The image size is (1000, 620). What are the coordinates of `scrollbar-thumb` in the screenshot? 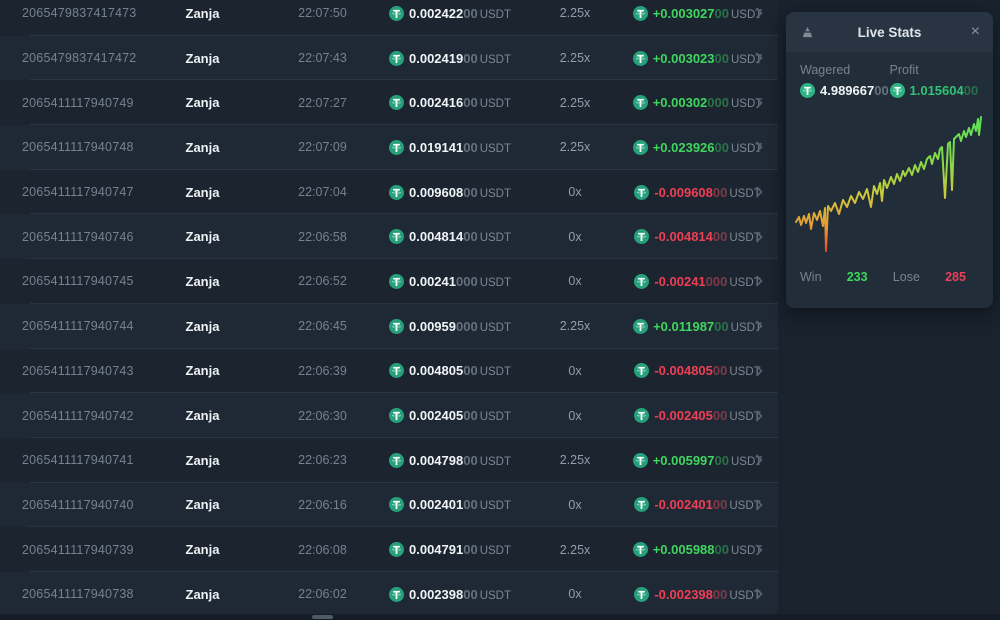 It's located at (322, 617).